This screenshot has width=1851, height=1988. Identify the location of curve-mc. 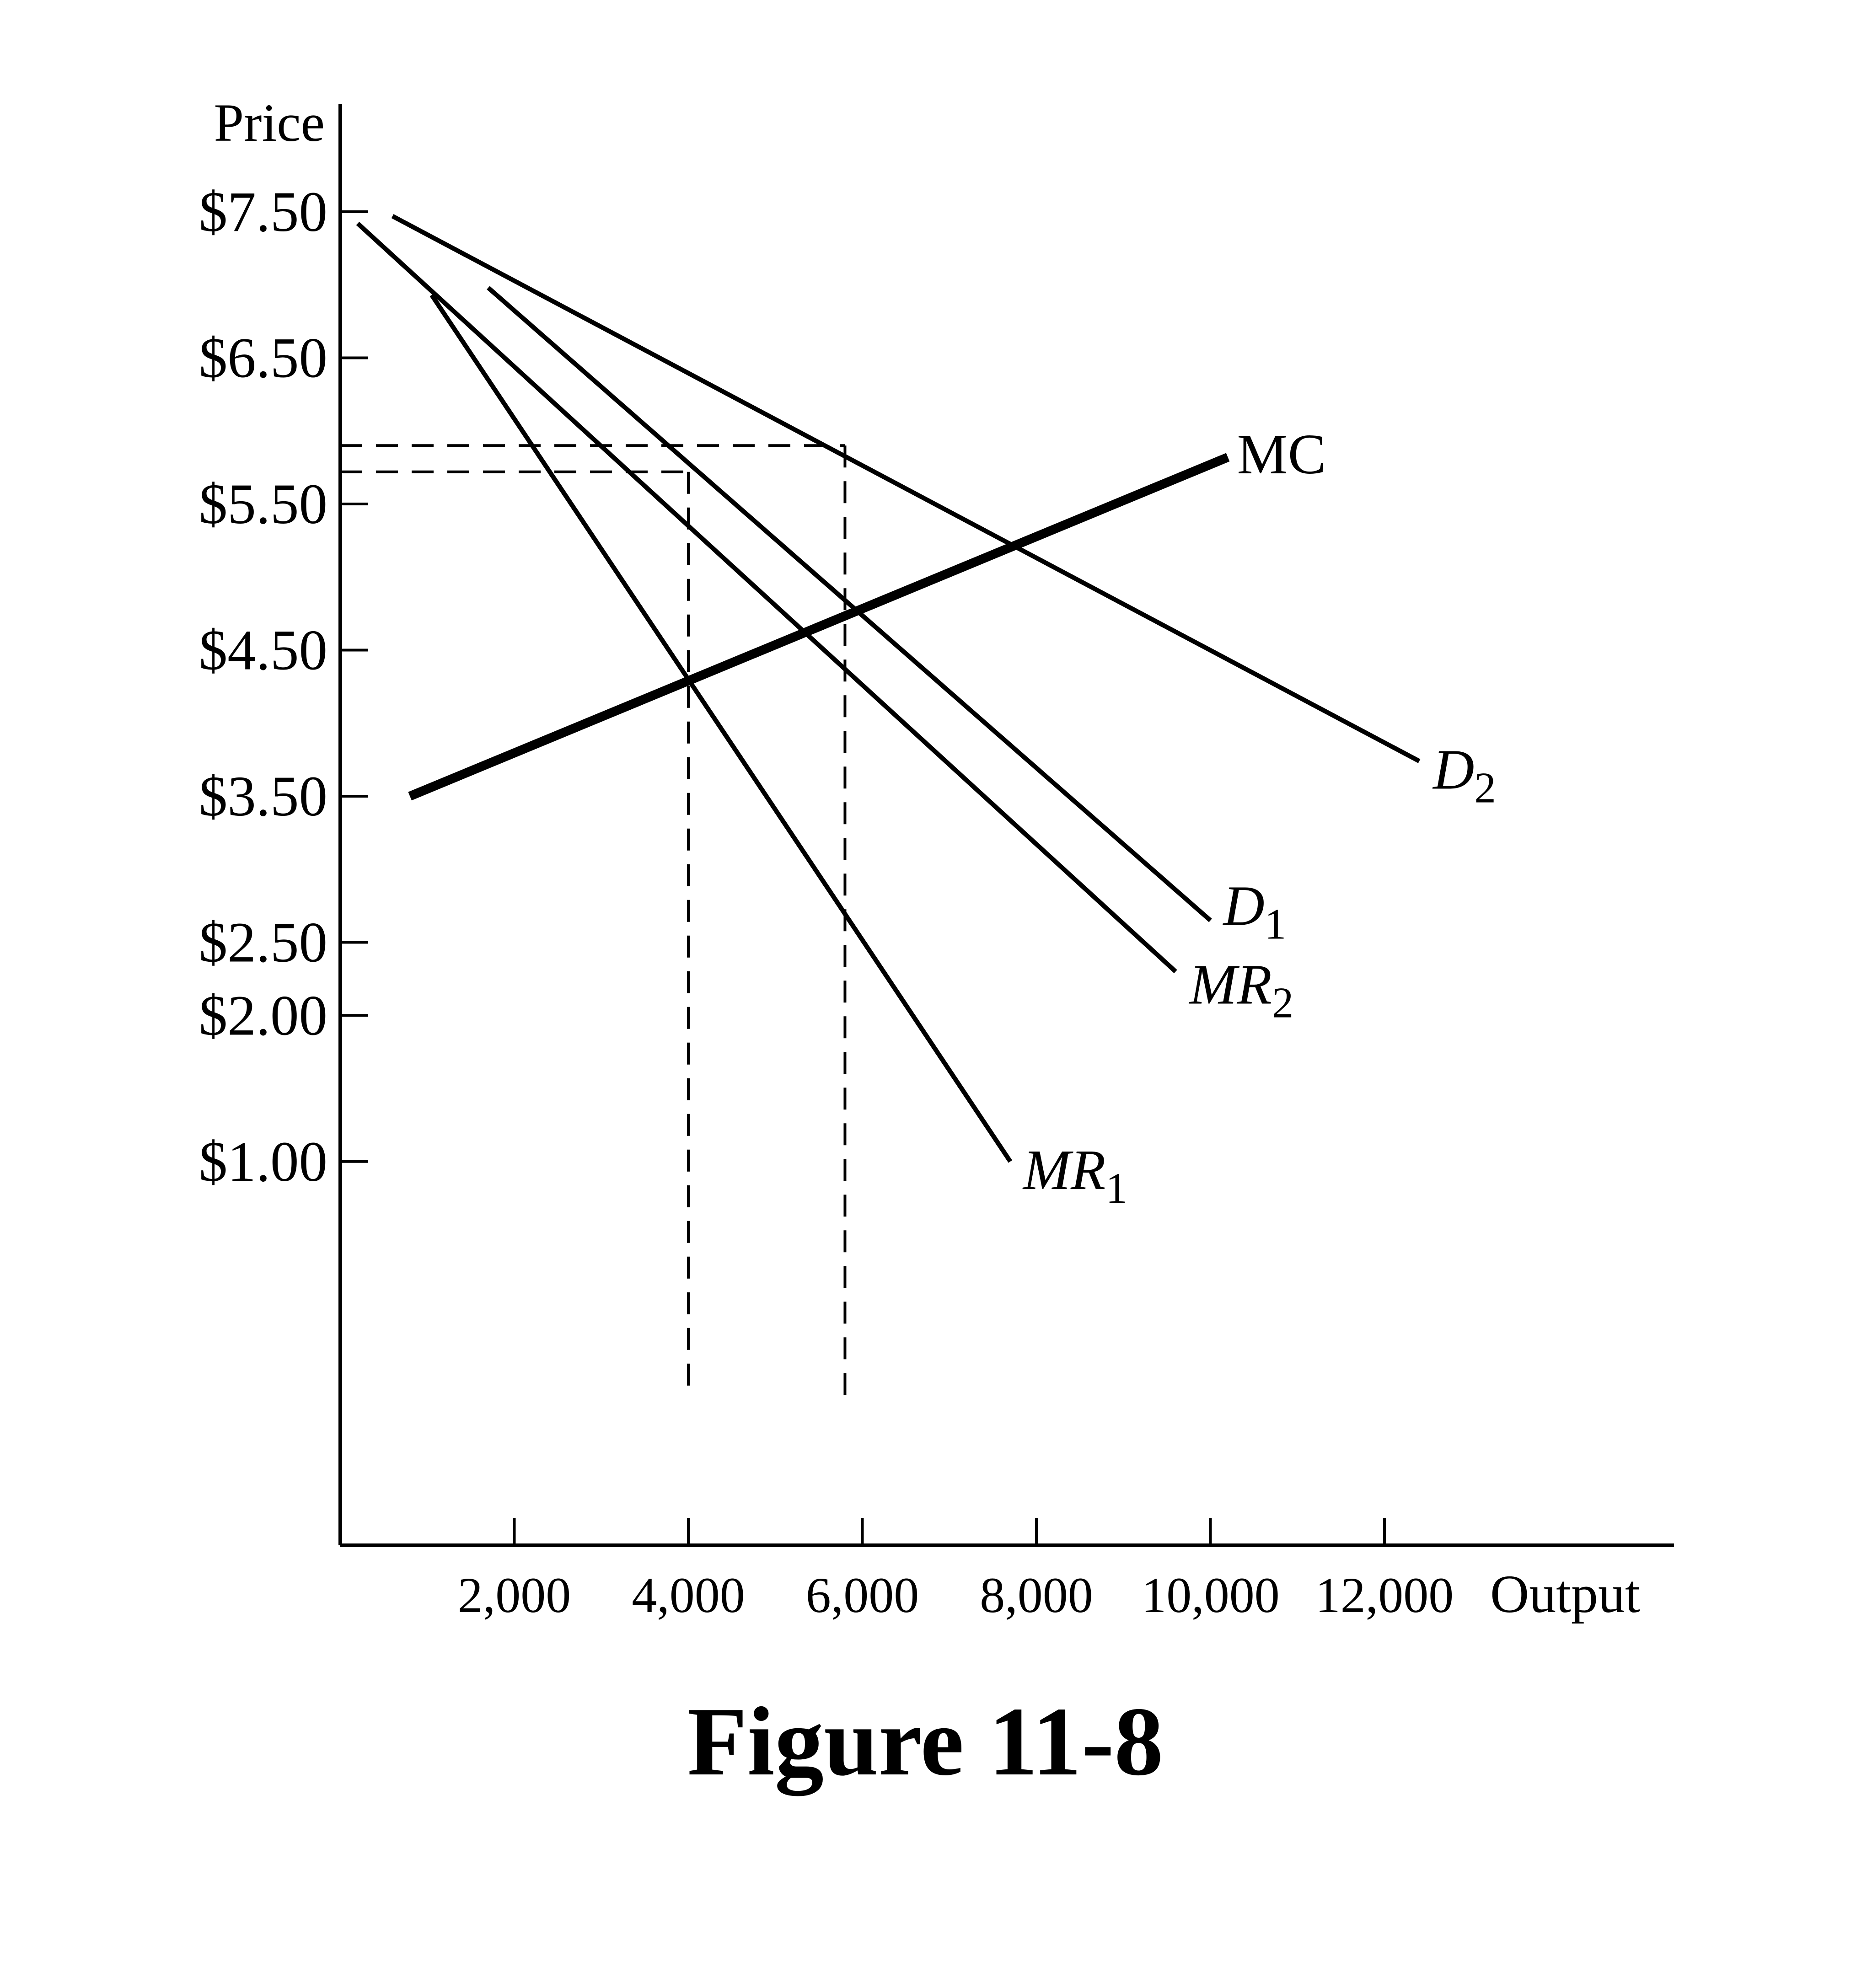
(819, 627).